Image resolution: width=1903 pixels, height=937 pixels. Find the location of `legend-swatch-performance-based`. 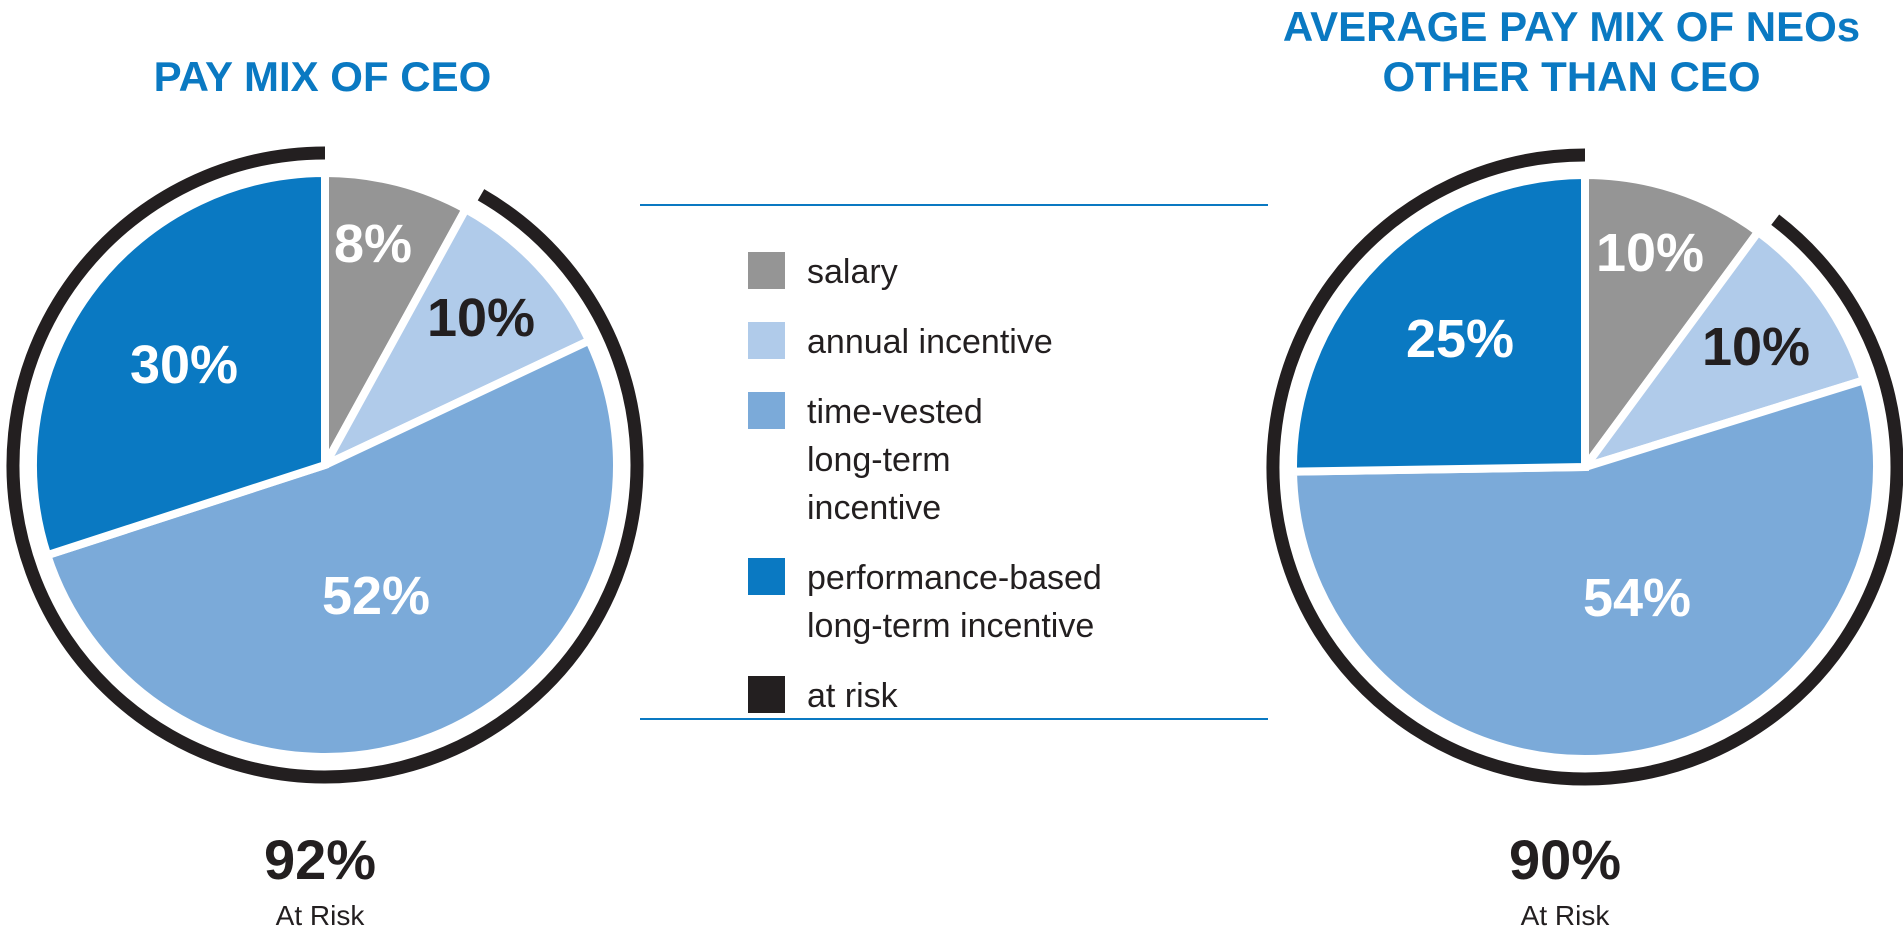

legend-swatch-performance-based is located at coordinates (766, 576).